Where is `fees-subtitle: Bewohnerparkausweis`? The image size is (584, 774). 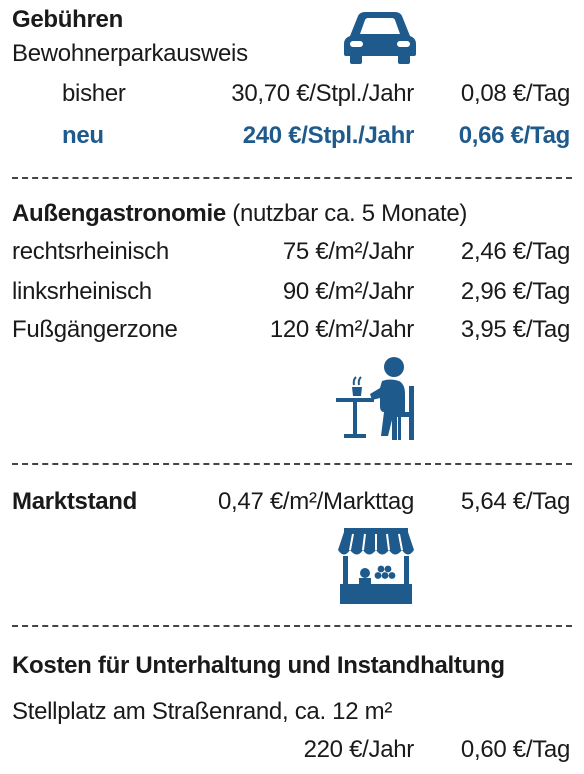 fees-subtitle: Bewohnerparkausweis is located at coordinates (130, 53).